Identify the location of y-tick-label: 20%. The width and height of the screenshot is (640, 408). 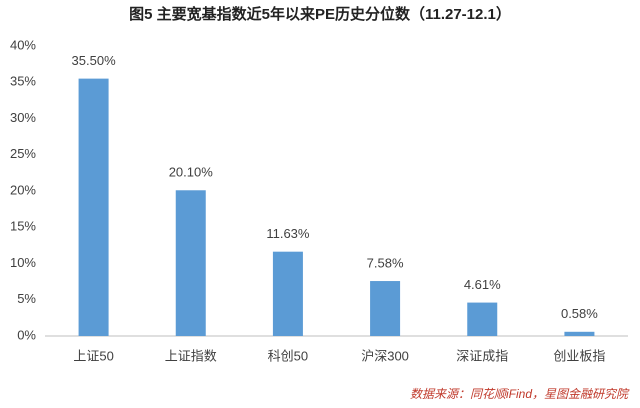
(23, 189).